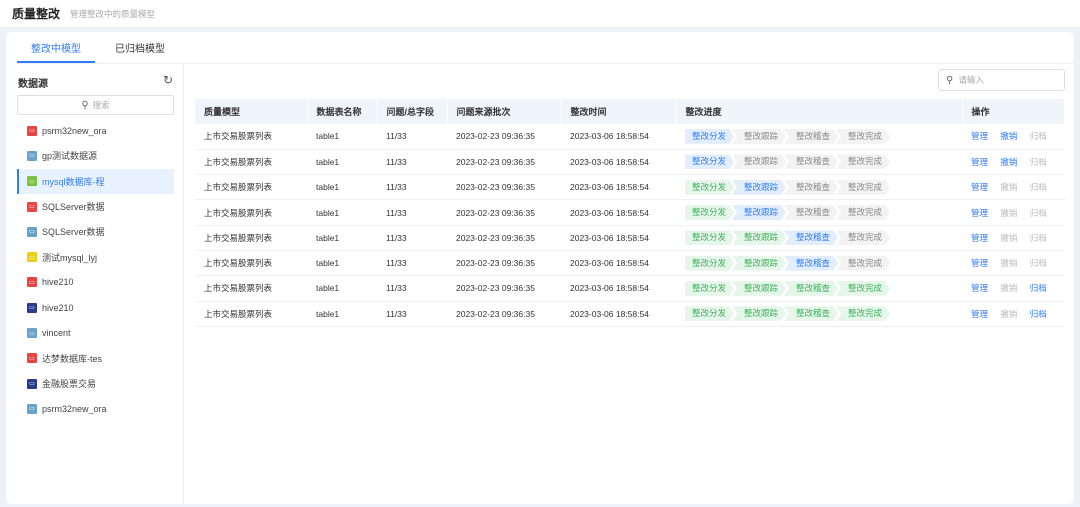 The image size is (1080, 507). What do you see at coordinates (95, 332) in the screenshot?
I see `sidebar-item-datasource: ▭ vincent` at bounding box center [95, 332].